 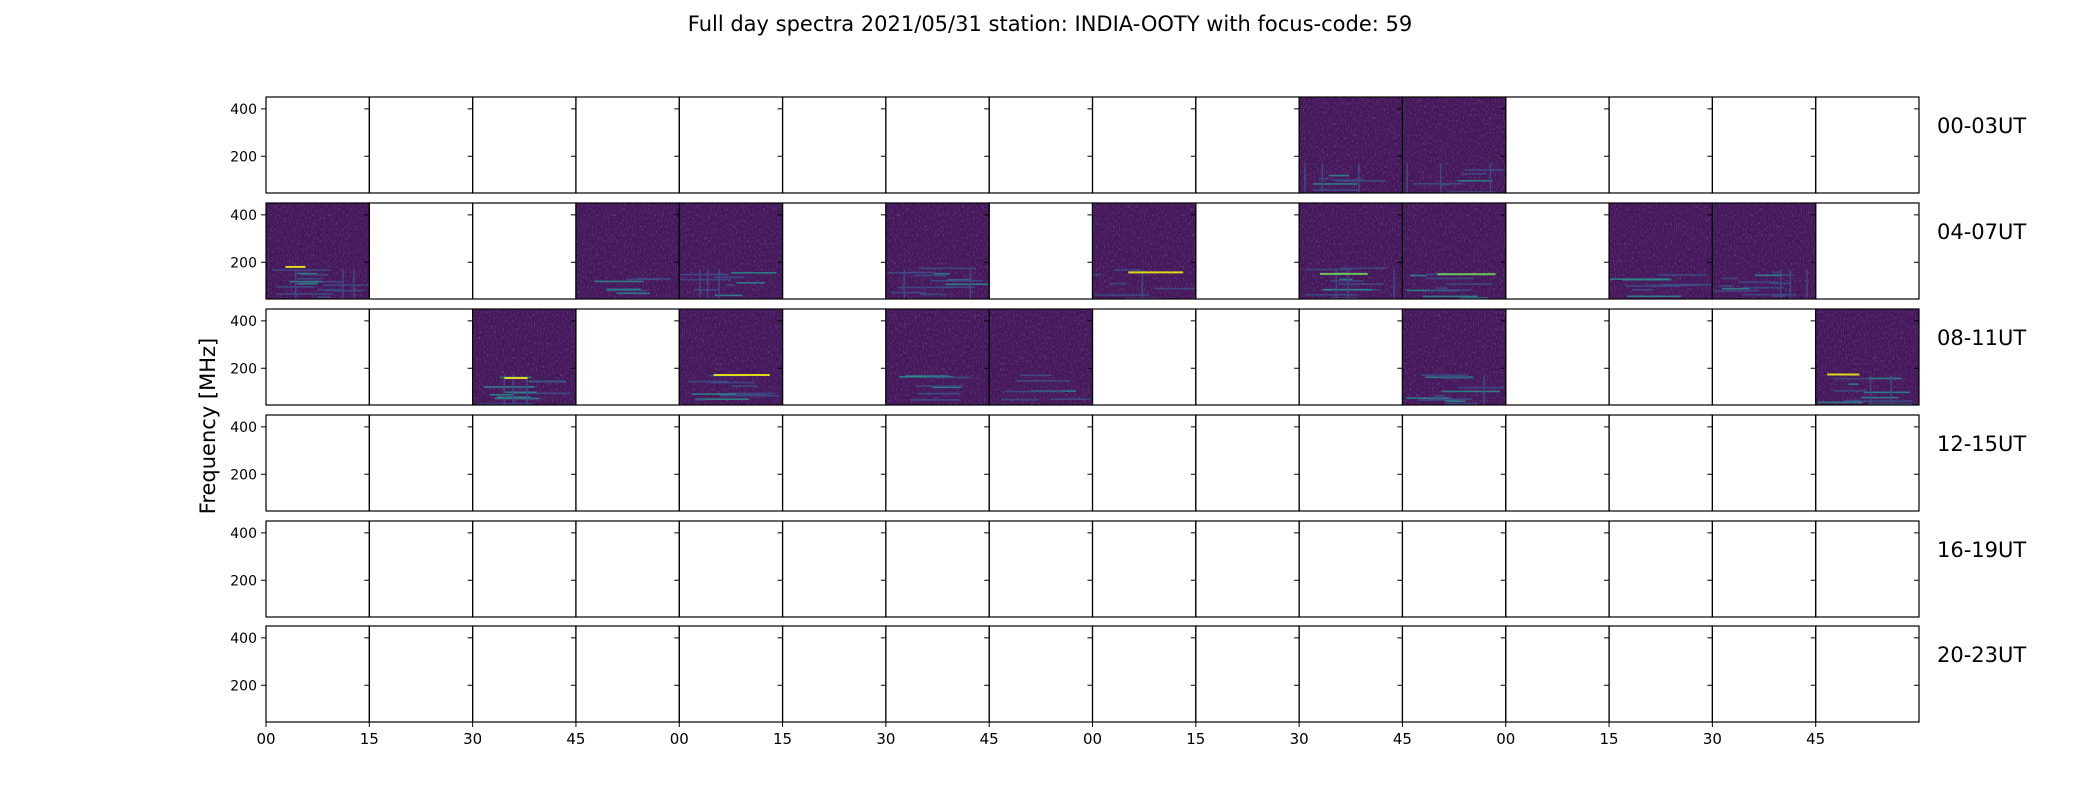 I want to click on row-label: 16-19UT, so click(x=1981, y=550).